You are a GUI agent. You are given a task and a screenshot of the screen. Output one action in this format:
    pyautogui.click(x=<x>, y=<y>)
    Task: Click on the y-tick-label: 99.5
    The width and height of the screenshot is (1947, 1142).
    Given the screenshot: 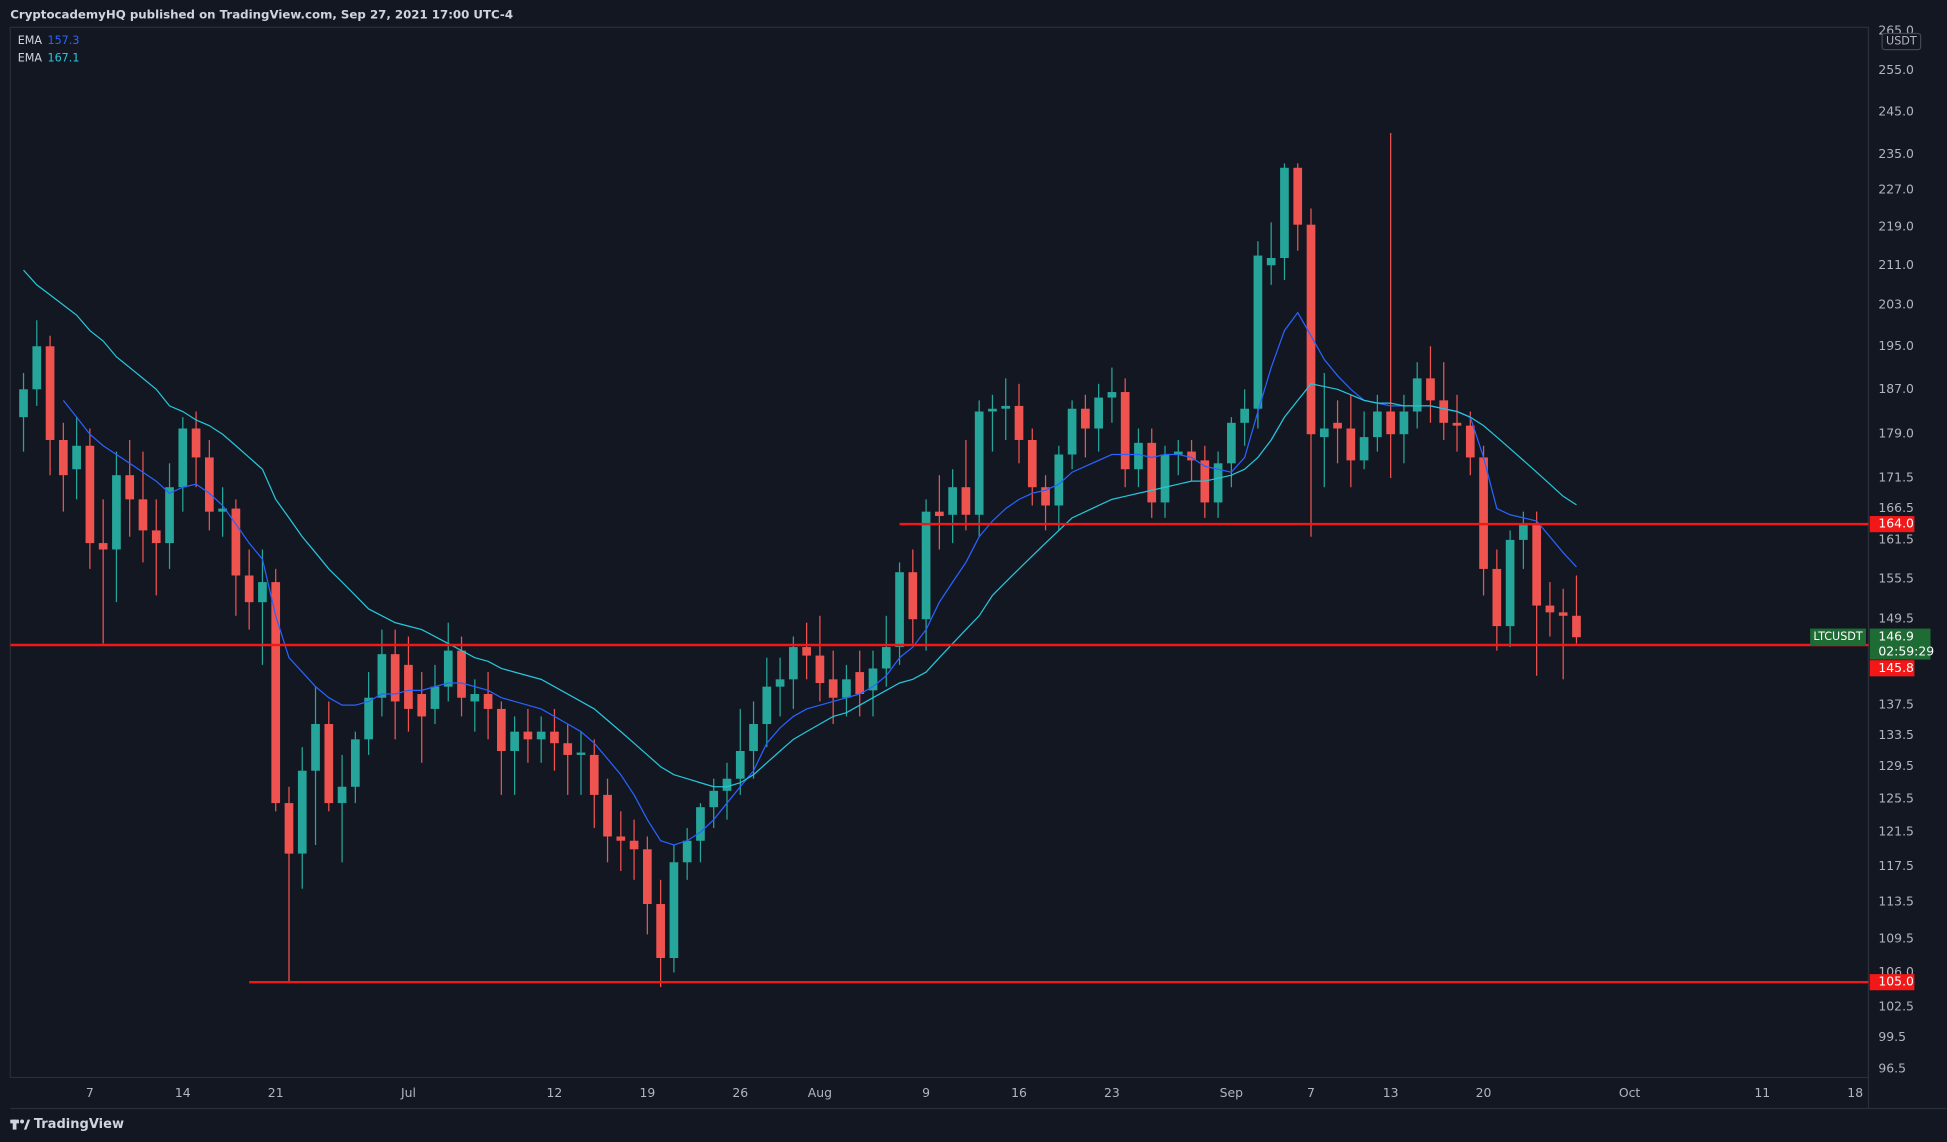 What is the action you would take?
    pyautogui.click(x=1892, y=1036)
    